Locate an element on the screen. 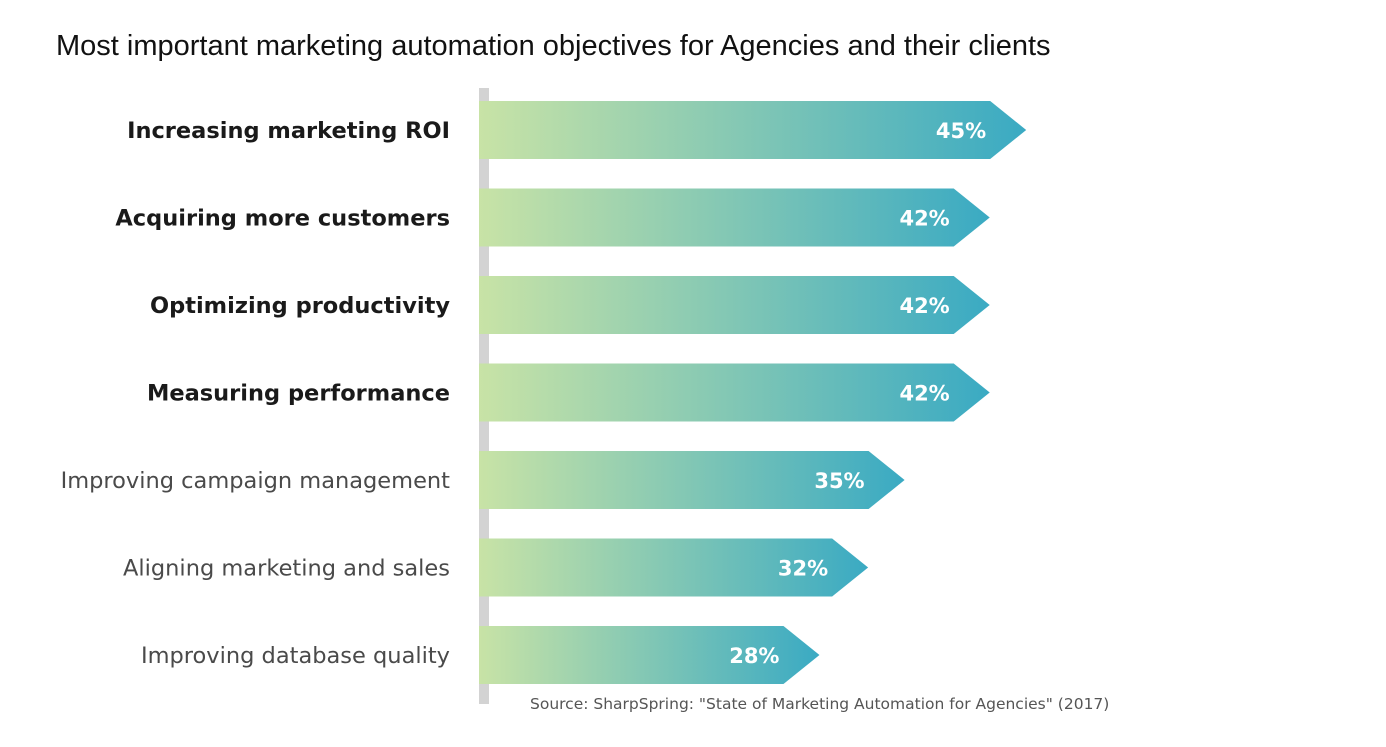 This screenshot has width=1386, height=747. category-label: Optimizing productivity is located at coordinates (300, 306).